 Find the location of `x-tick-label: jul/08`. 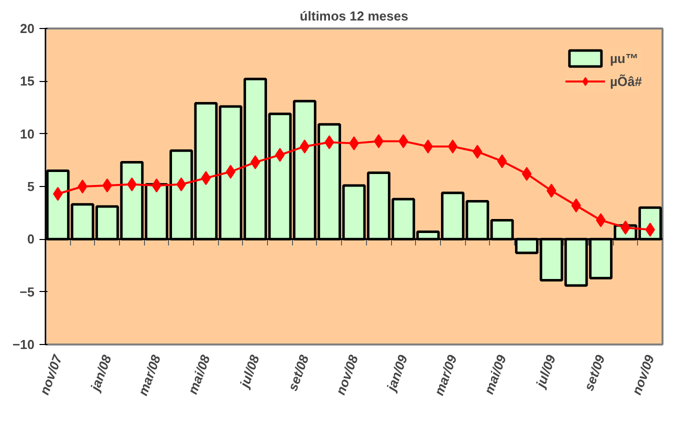

x-tick-label: jul/08 is located at coordinates (249, 372).